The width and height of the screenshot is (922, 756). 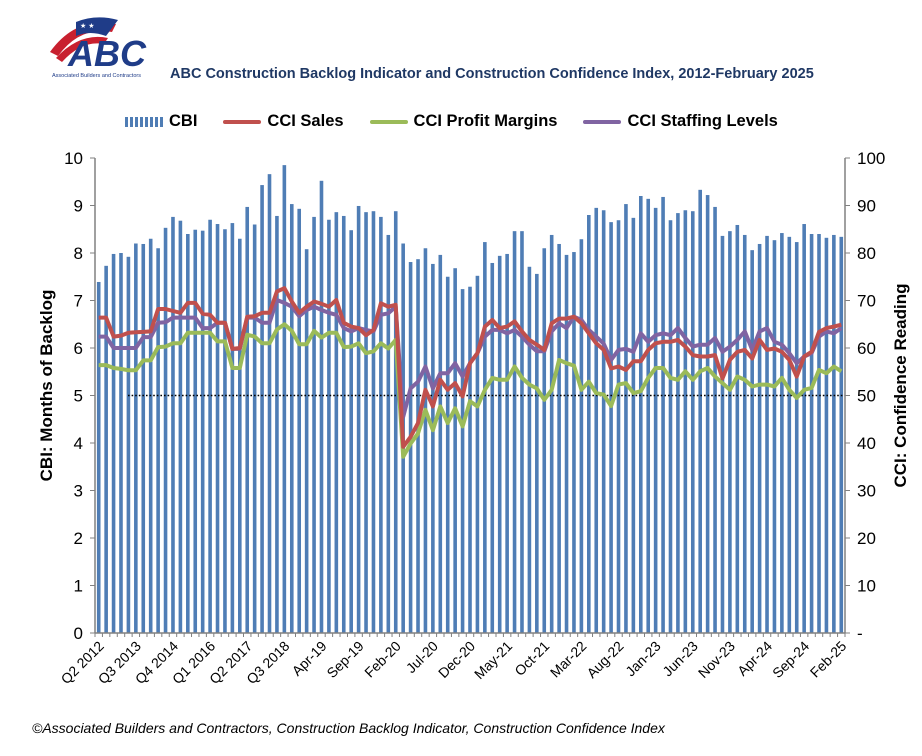 I want to click on left-axis-title: CBI: Months of Backlog, so click(x=46, y=386).